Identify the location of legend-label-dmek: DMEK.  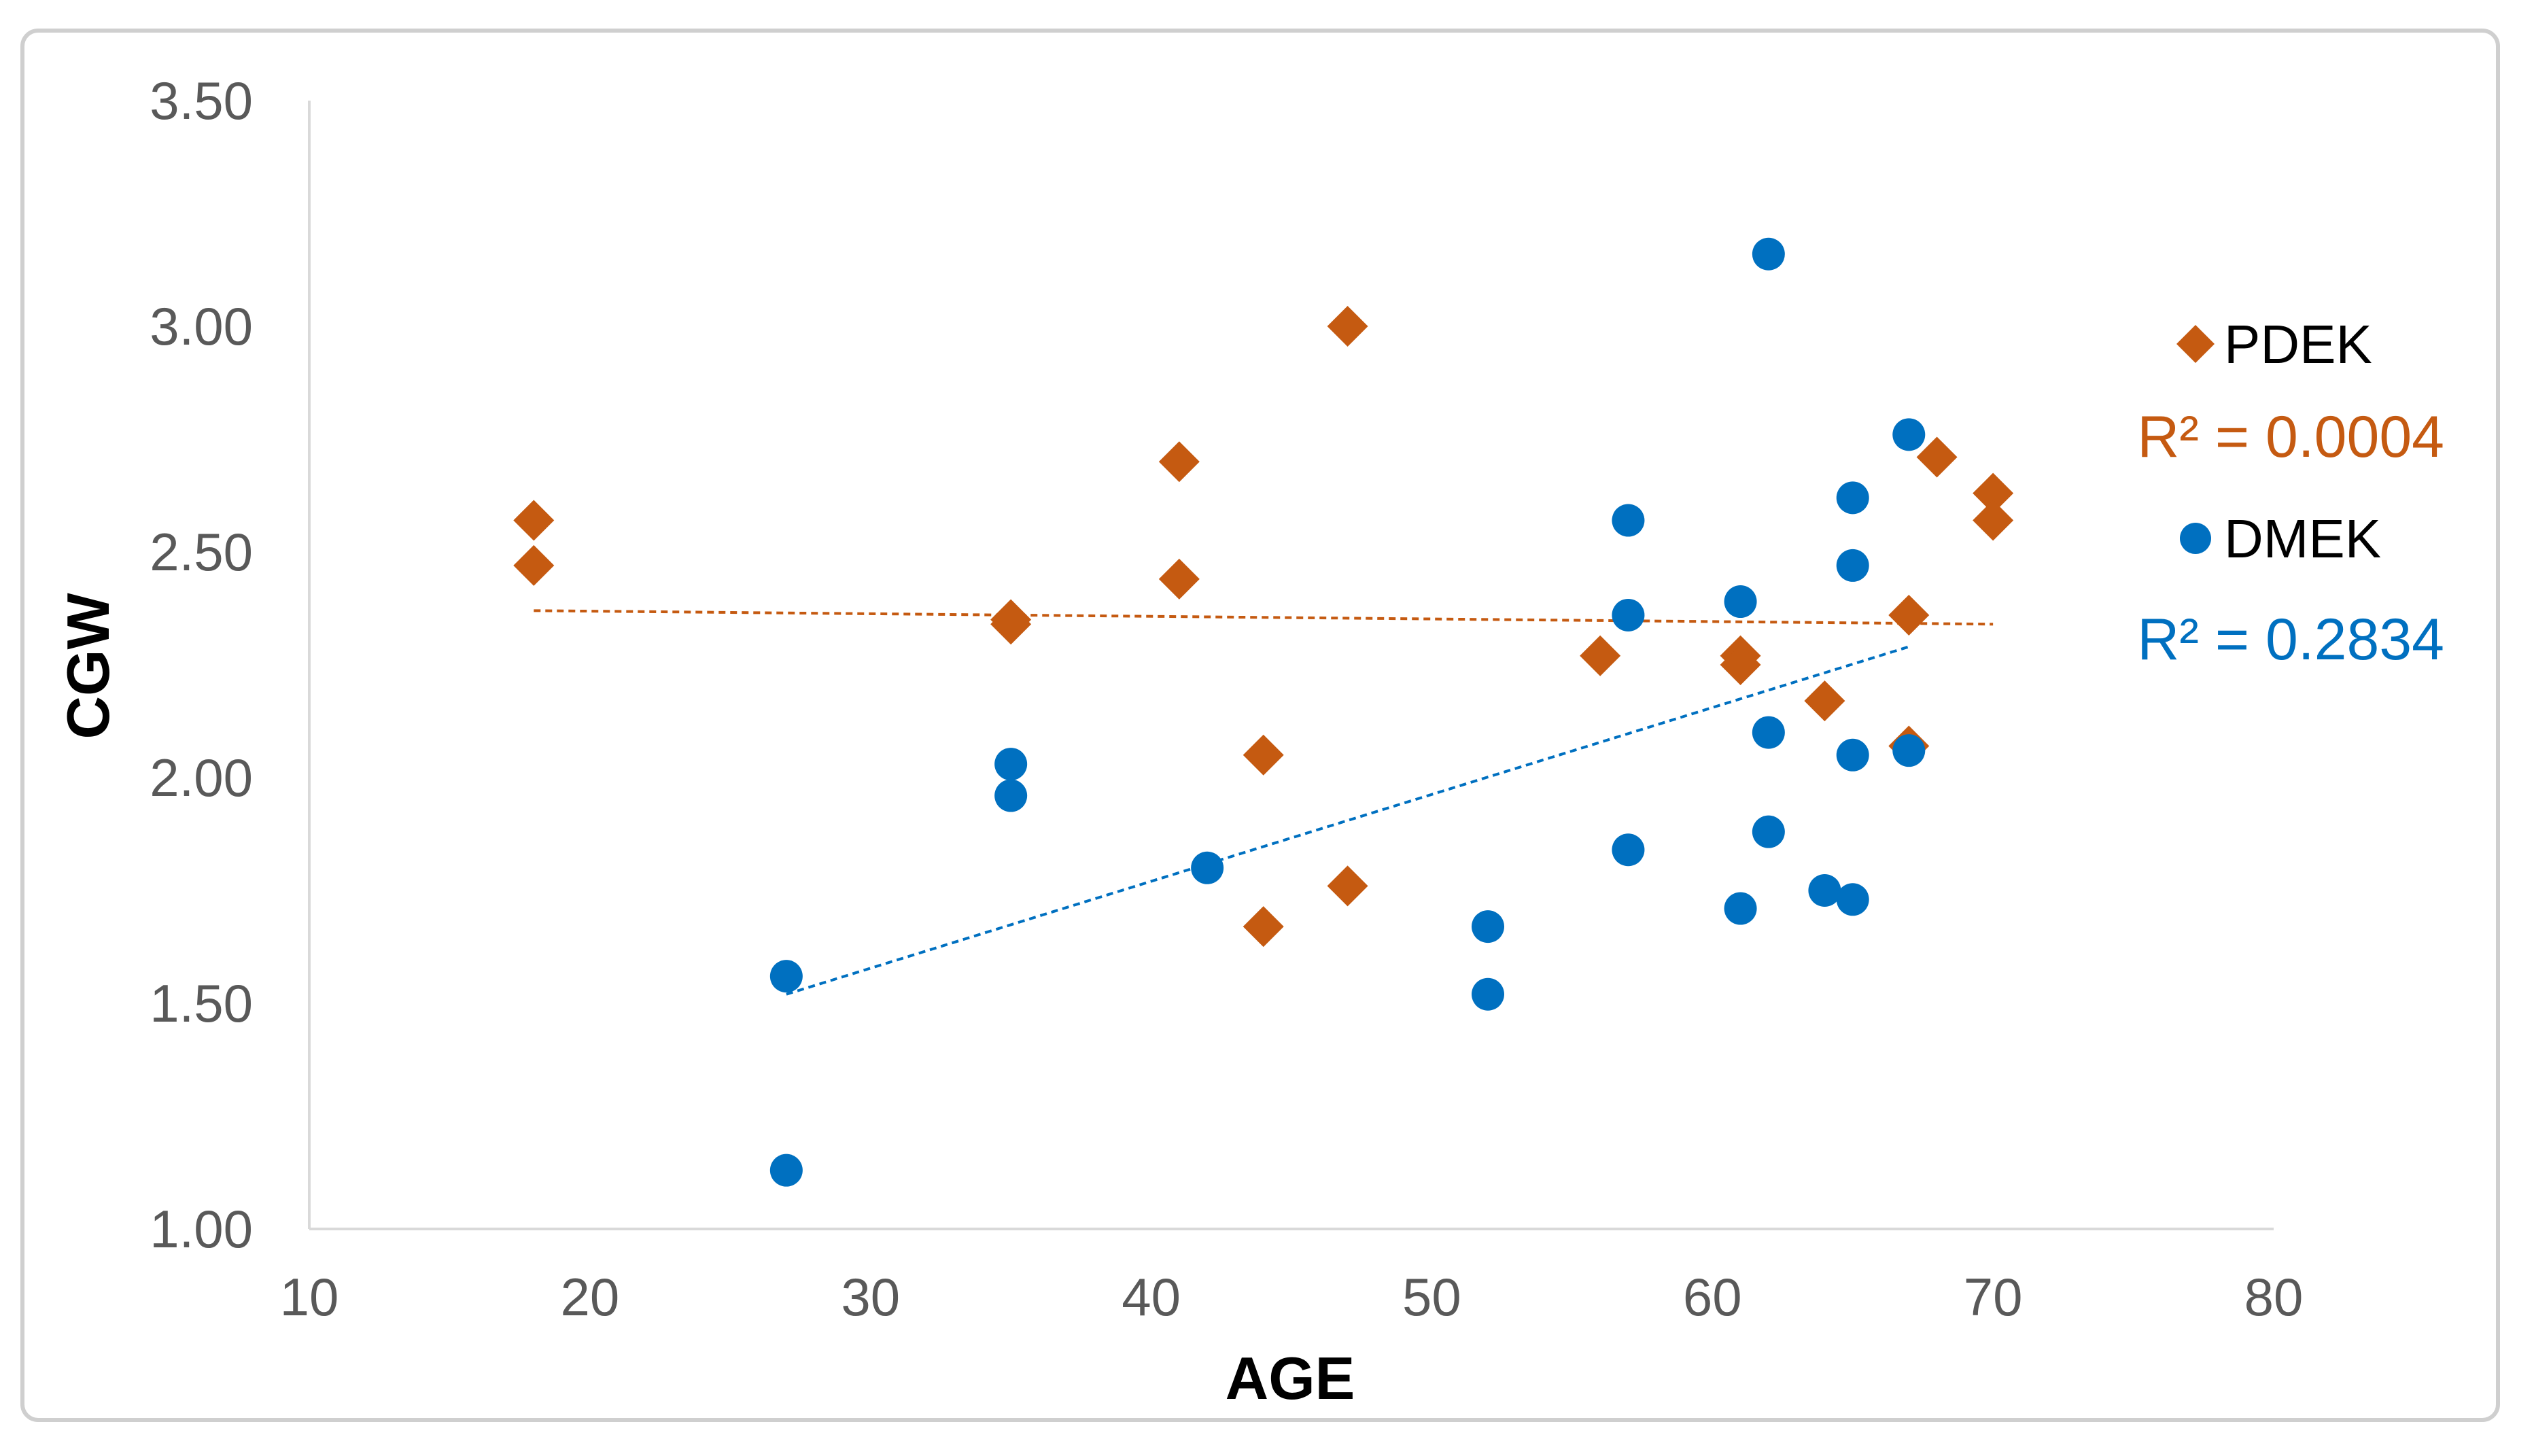
(2303, 538).